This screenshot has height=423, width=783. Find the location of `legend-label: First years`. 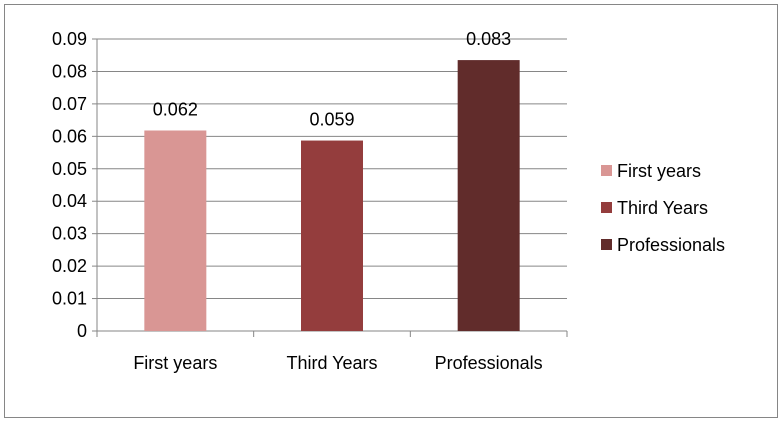

legend-label: First years is located at coordinates (659, 171).